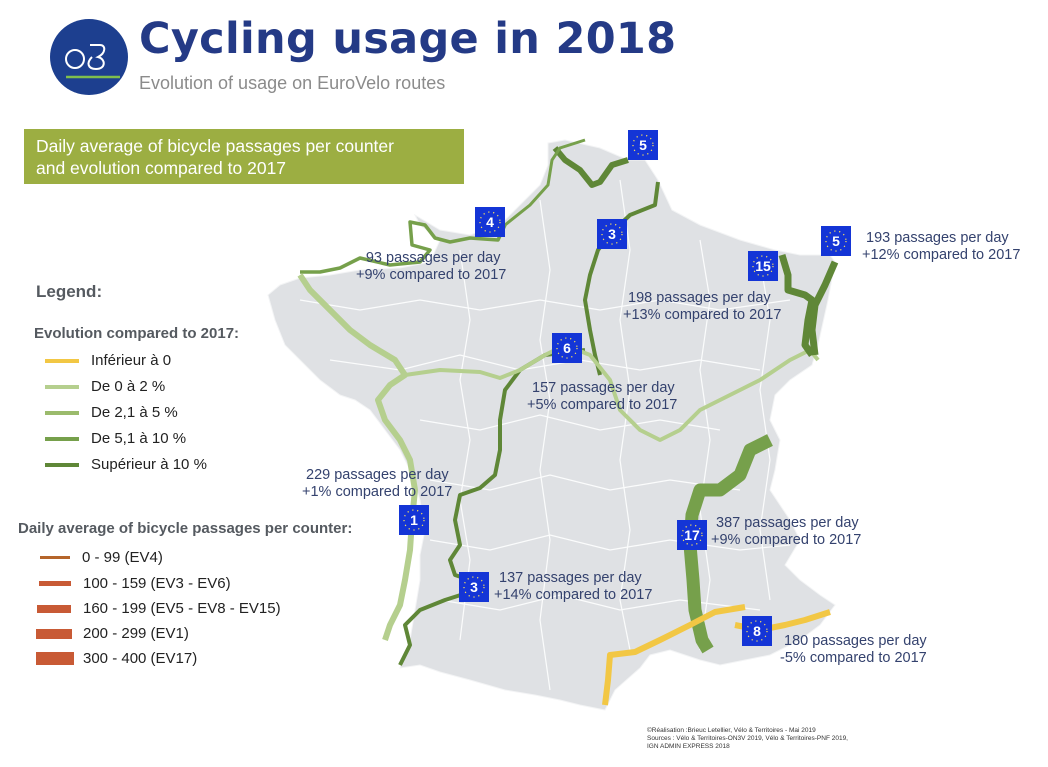 The width and height of the screenshot is (1048, 767). I want to click on eurovelo-badge-8: 8, so click(757, 631).